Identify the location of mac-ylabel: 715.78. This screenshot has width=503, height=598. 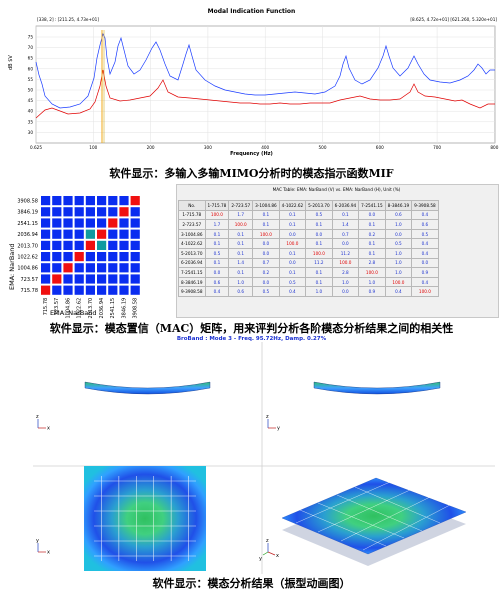
(30, 291).